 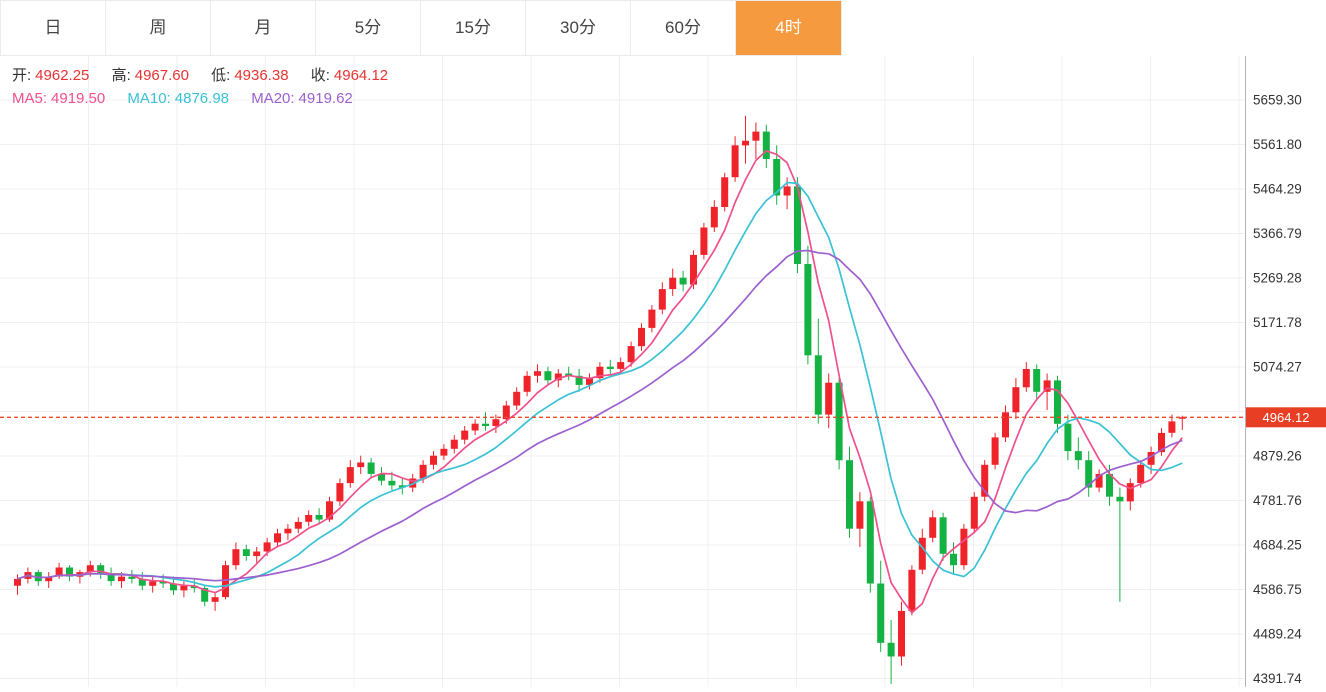 What do you see at coordinates (263, 28) in the screenshot?
I see `tab-month: 月` at bounding box center [263, 28].